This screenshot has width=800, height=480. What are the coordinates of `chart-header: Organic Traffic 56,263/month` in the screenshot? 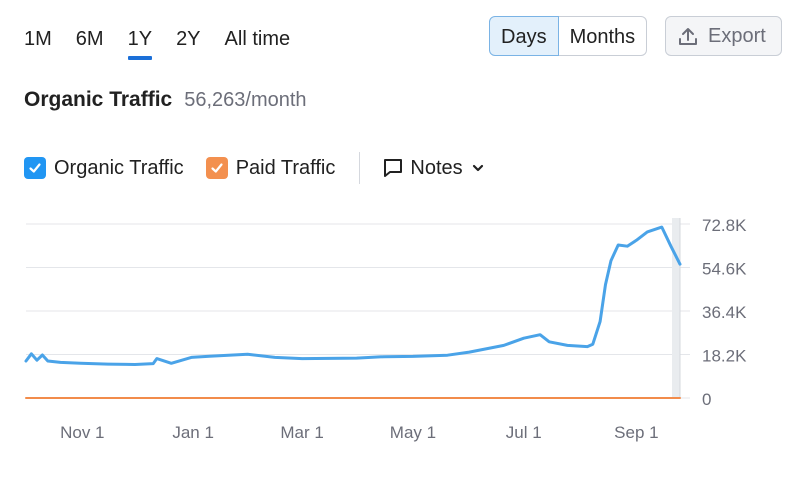 It's located at (165, 100).